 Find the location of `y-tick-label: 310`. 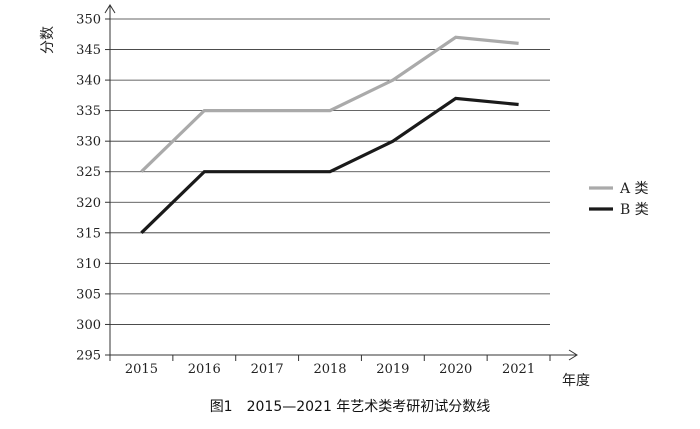

y-tick-label: 310 is located at coordinates (88, 264).